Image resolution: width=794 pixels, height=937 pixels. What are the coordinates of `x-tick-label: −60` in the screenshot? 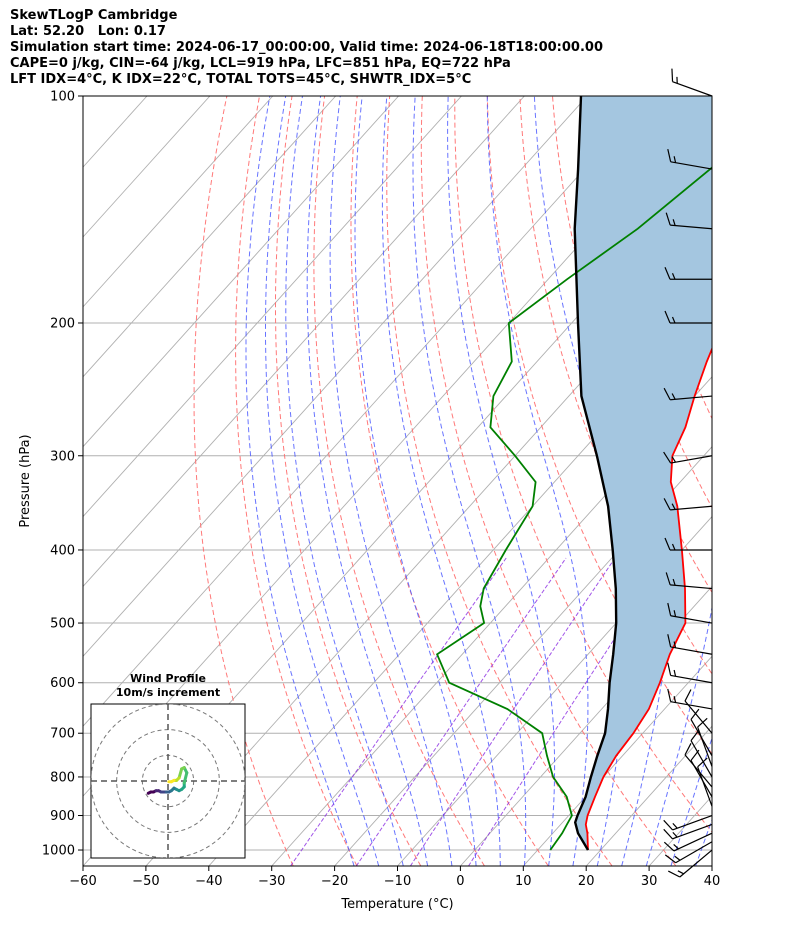 It's located at (82, 881).